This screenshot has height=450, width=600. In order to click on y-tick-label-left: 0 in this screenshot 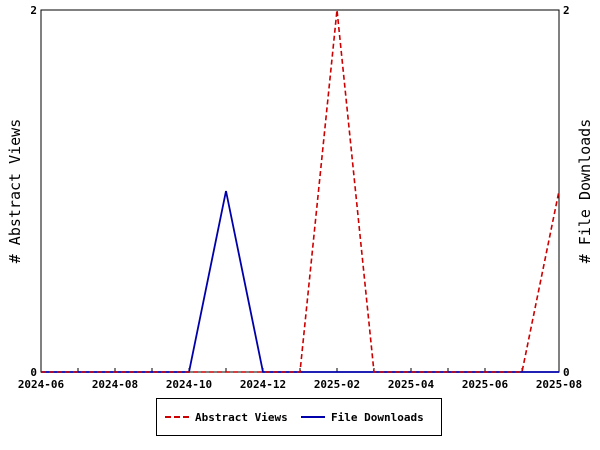, I will do `click(33, 372)`.